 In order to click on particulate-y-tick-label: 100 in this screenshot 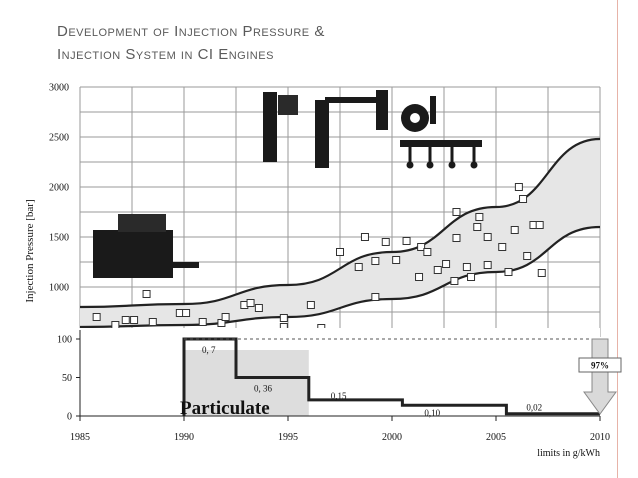, I will do `click(64, 340)`.